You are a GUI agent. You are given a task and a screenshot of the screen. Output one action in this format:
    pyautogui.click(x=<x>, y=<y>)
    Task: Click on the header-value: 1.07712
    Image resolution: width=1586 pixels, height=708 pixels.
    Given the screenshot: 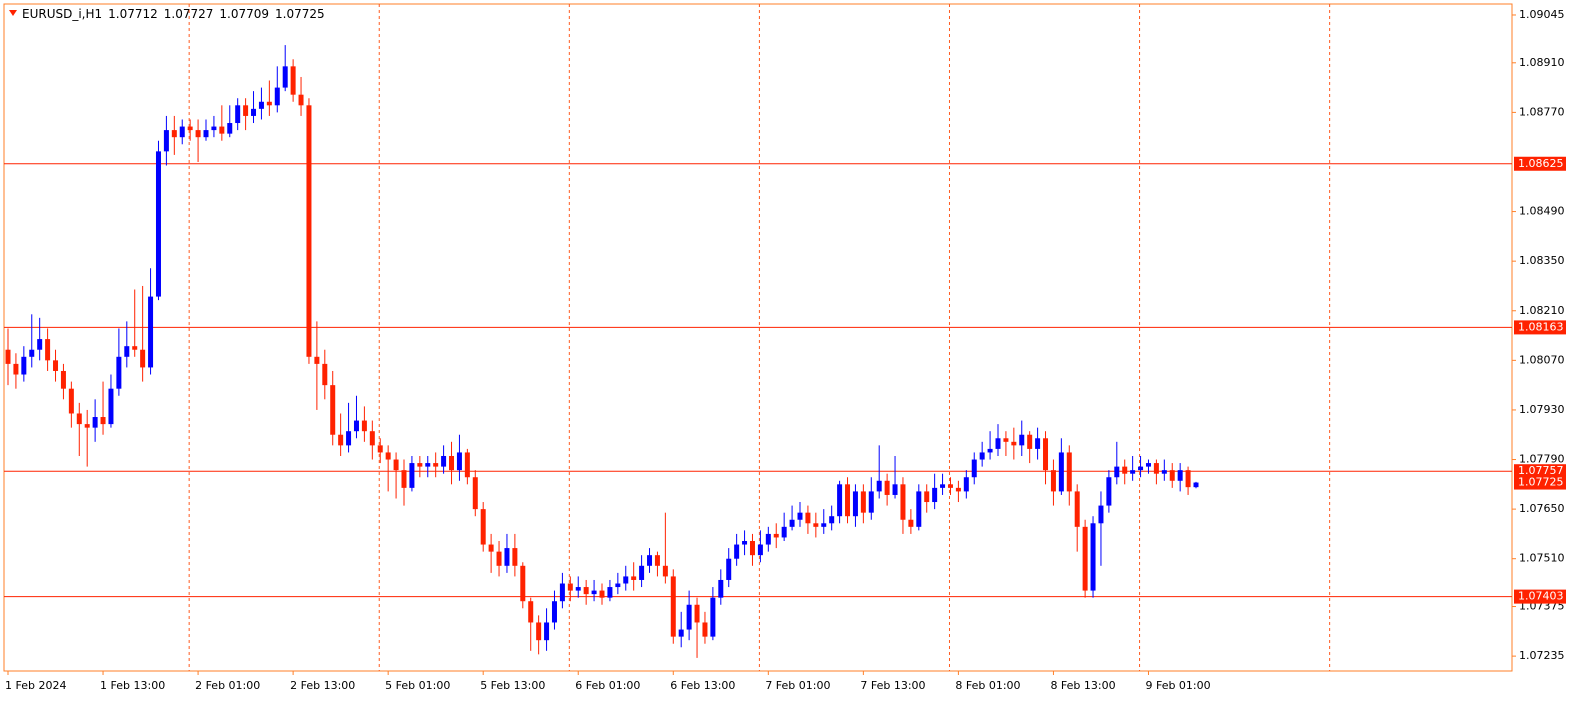 What is the action you would take?
    pyautogui.click(x=133, y=14)
    